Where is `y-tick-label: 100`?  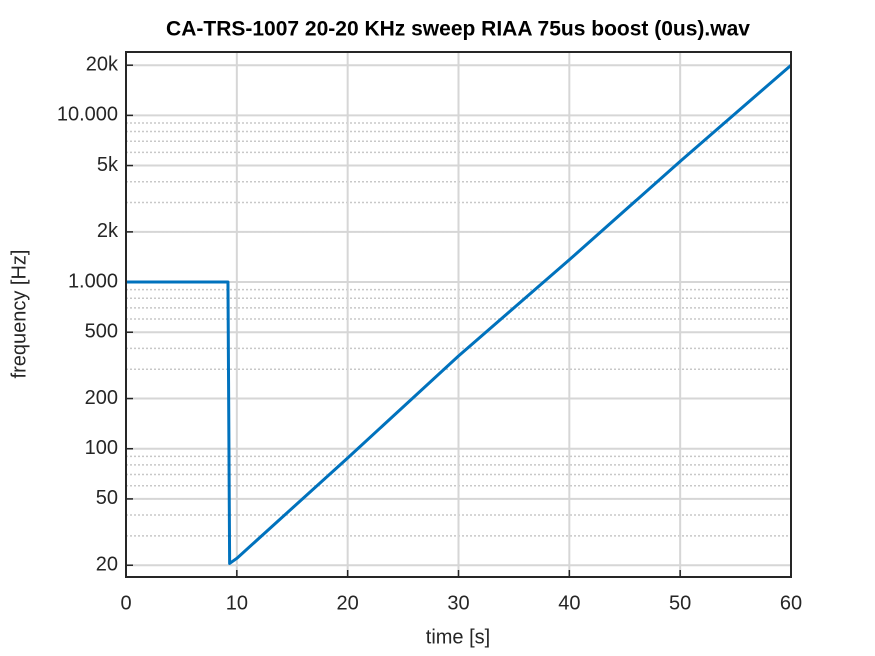 y-tick-label: 100 is located at coordinates (101, 448).